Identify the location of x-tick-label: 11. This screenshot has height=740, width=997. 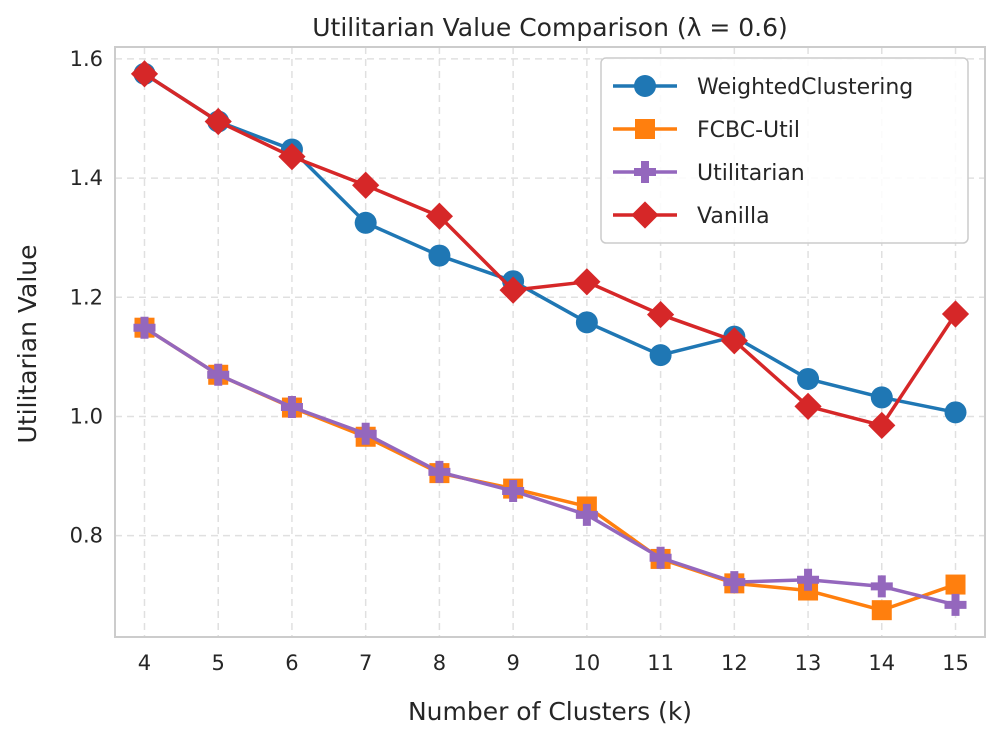
(660, 663).